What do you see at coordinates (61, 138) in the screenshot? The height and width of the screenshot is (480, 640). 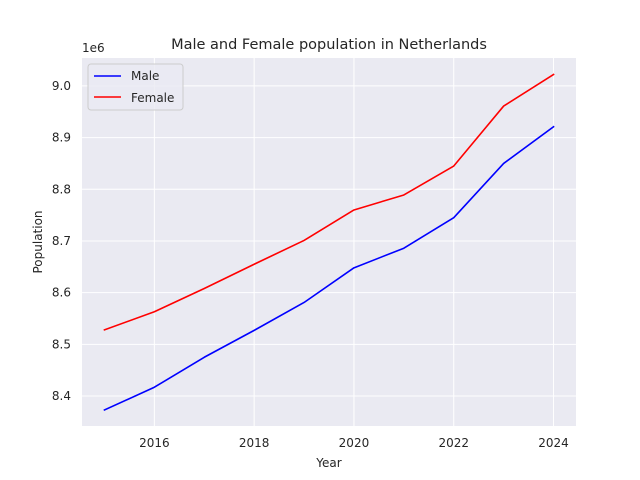 I see `y-tick-label: 8.9` at bounding box center [61, 138].